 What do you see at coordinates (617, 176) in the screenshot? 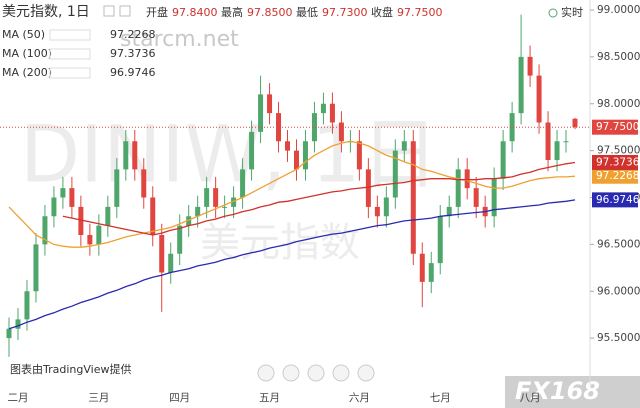
I see `price-tag-label: 97.2268` at bounding box center [617, 176].